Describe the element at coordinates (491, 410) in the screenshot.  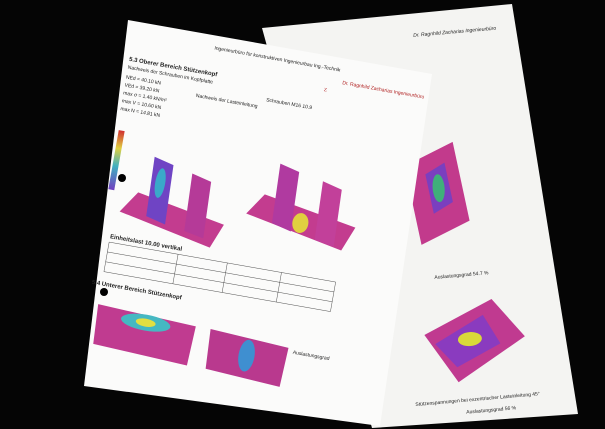
I see `back-footer: Auslastungsgrad 56 %` at that location.